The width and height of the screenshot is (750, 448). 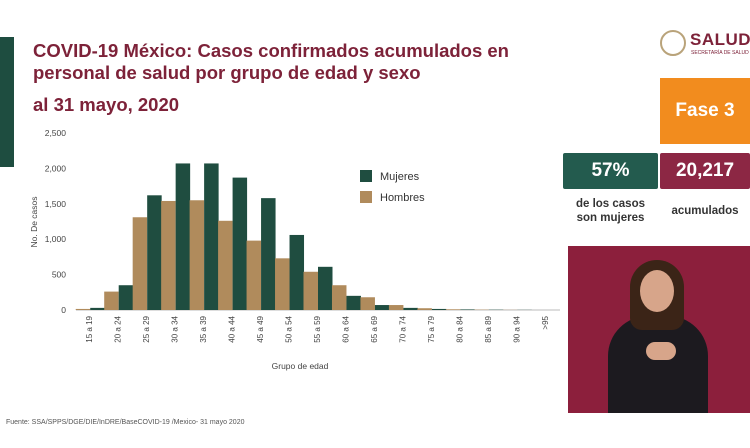 What do you see at coordinates (260, 328) in the screenshot?
I see `x-tick-label: 45 a 49` at bounding box center [260, 328].